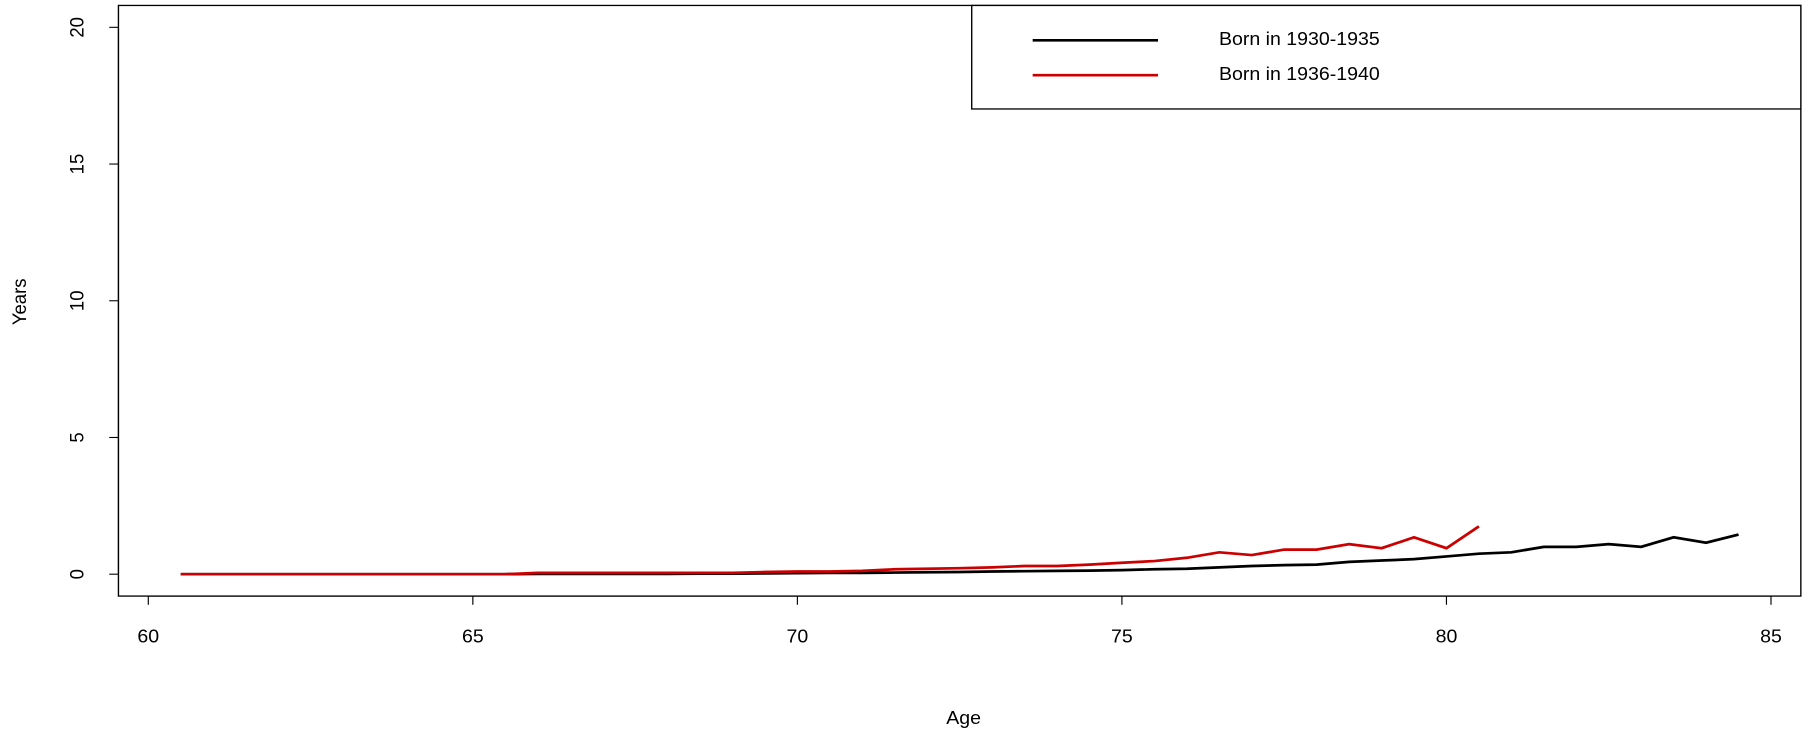 The width and height of the screenshot is (1802, 741). What do you see at coordinates (830, 550) in the screenshot?
I see `data-line` at bounding box center [830, 550].